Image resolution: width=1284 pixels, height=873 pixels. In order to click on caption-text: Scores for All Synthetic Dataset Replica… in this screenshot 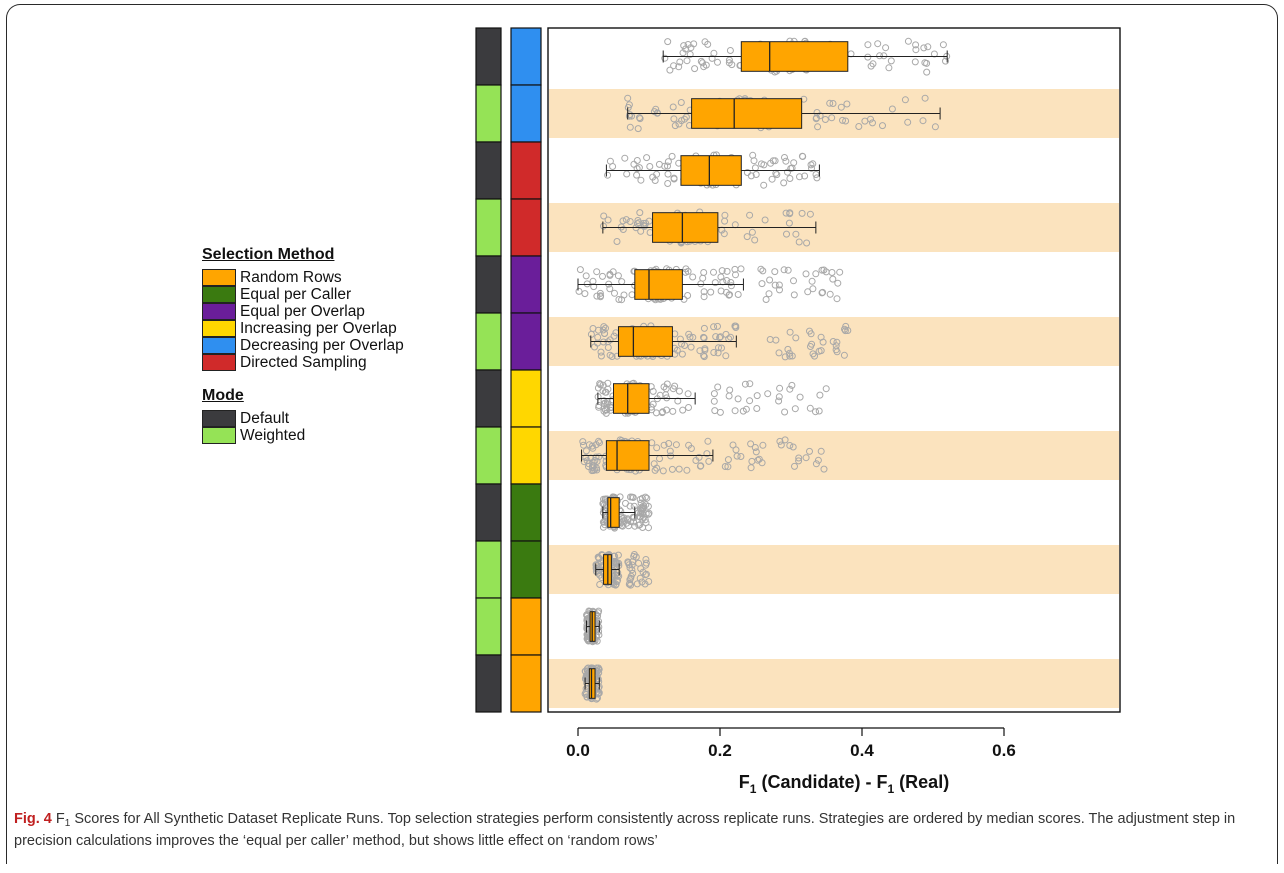, I will do `click(625, 830)`.